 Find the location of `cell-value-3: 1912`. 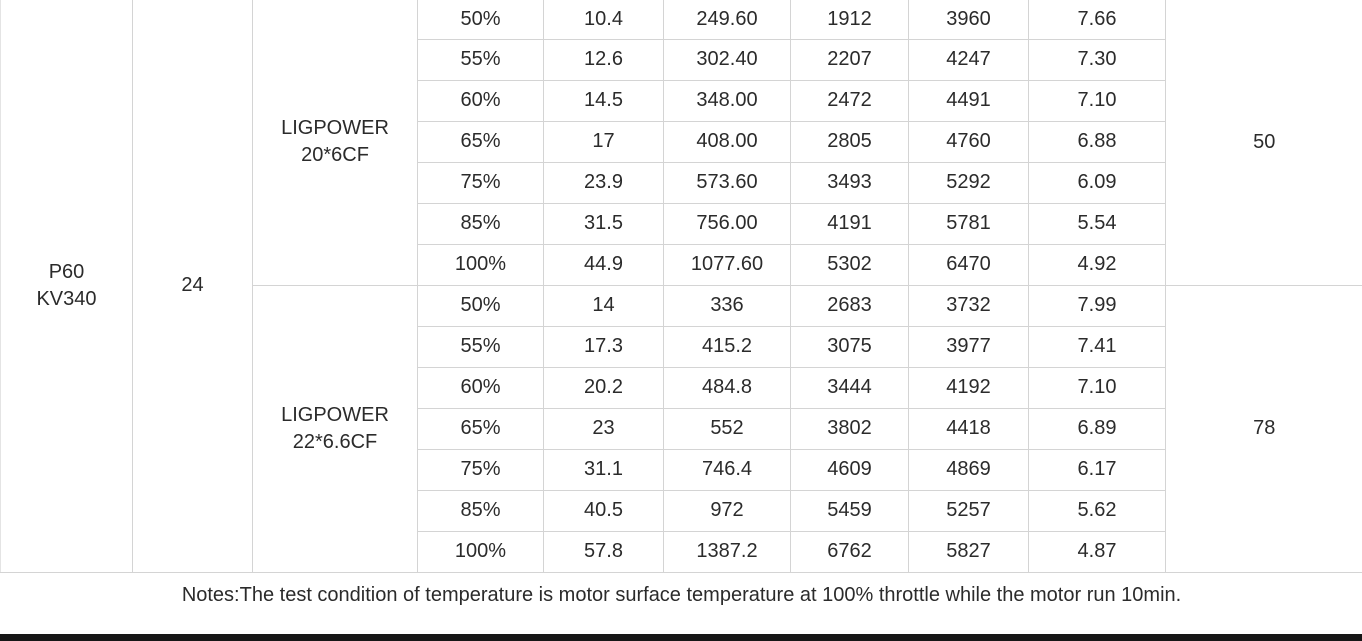

cell-value-3: 1912 is located at coordinates (849, 20).